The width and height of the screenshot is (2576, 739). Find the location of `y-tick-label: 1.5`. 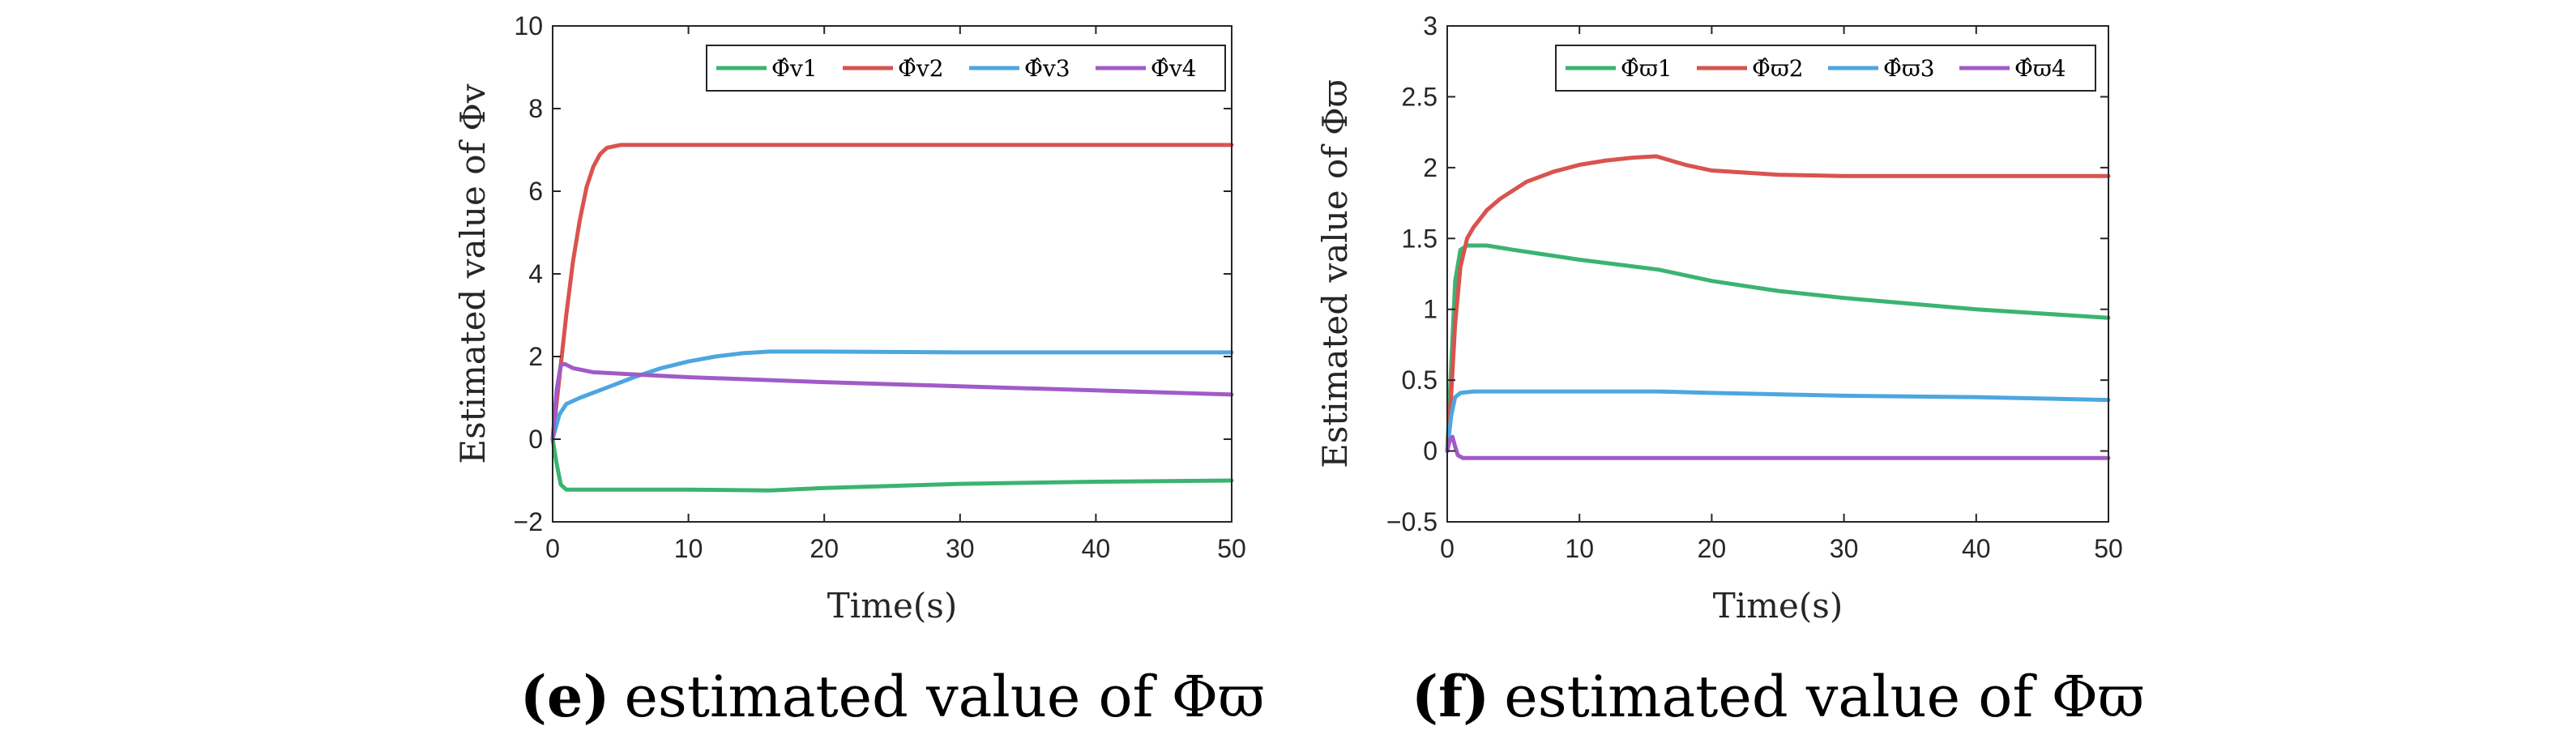

y-tick-label: 1.5 is located at coordinates (1420, 239).